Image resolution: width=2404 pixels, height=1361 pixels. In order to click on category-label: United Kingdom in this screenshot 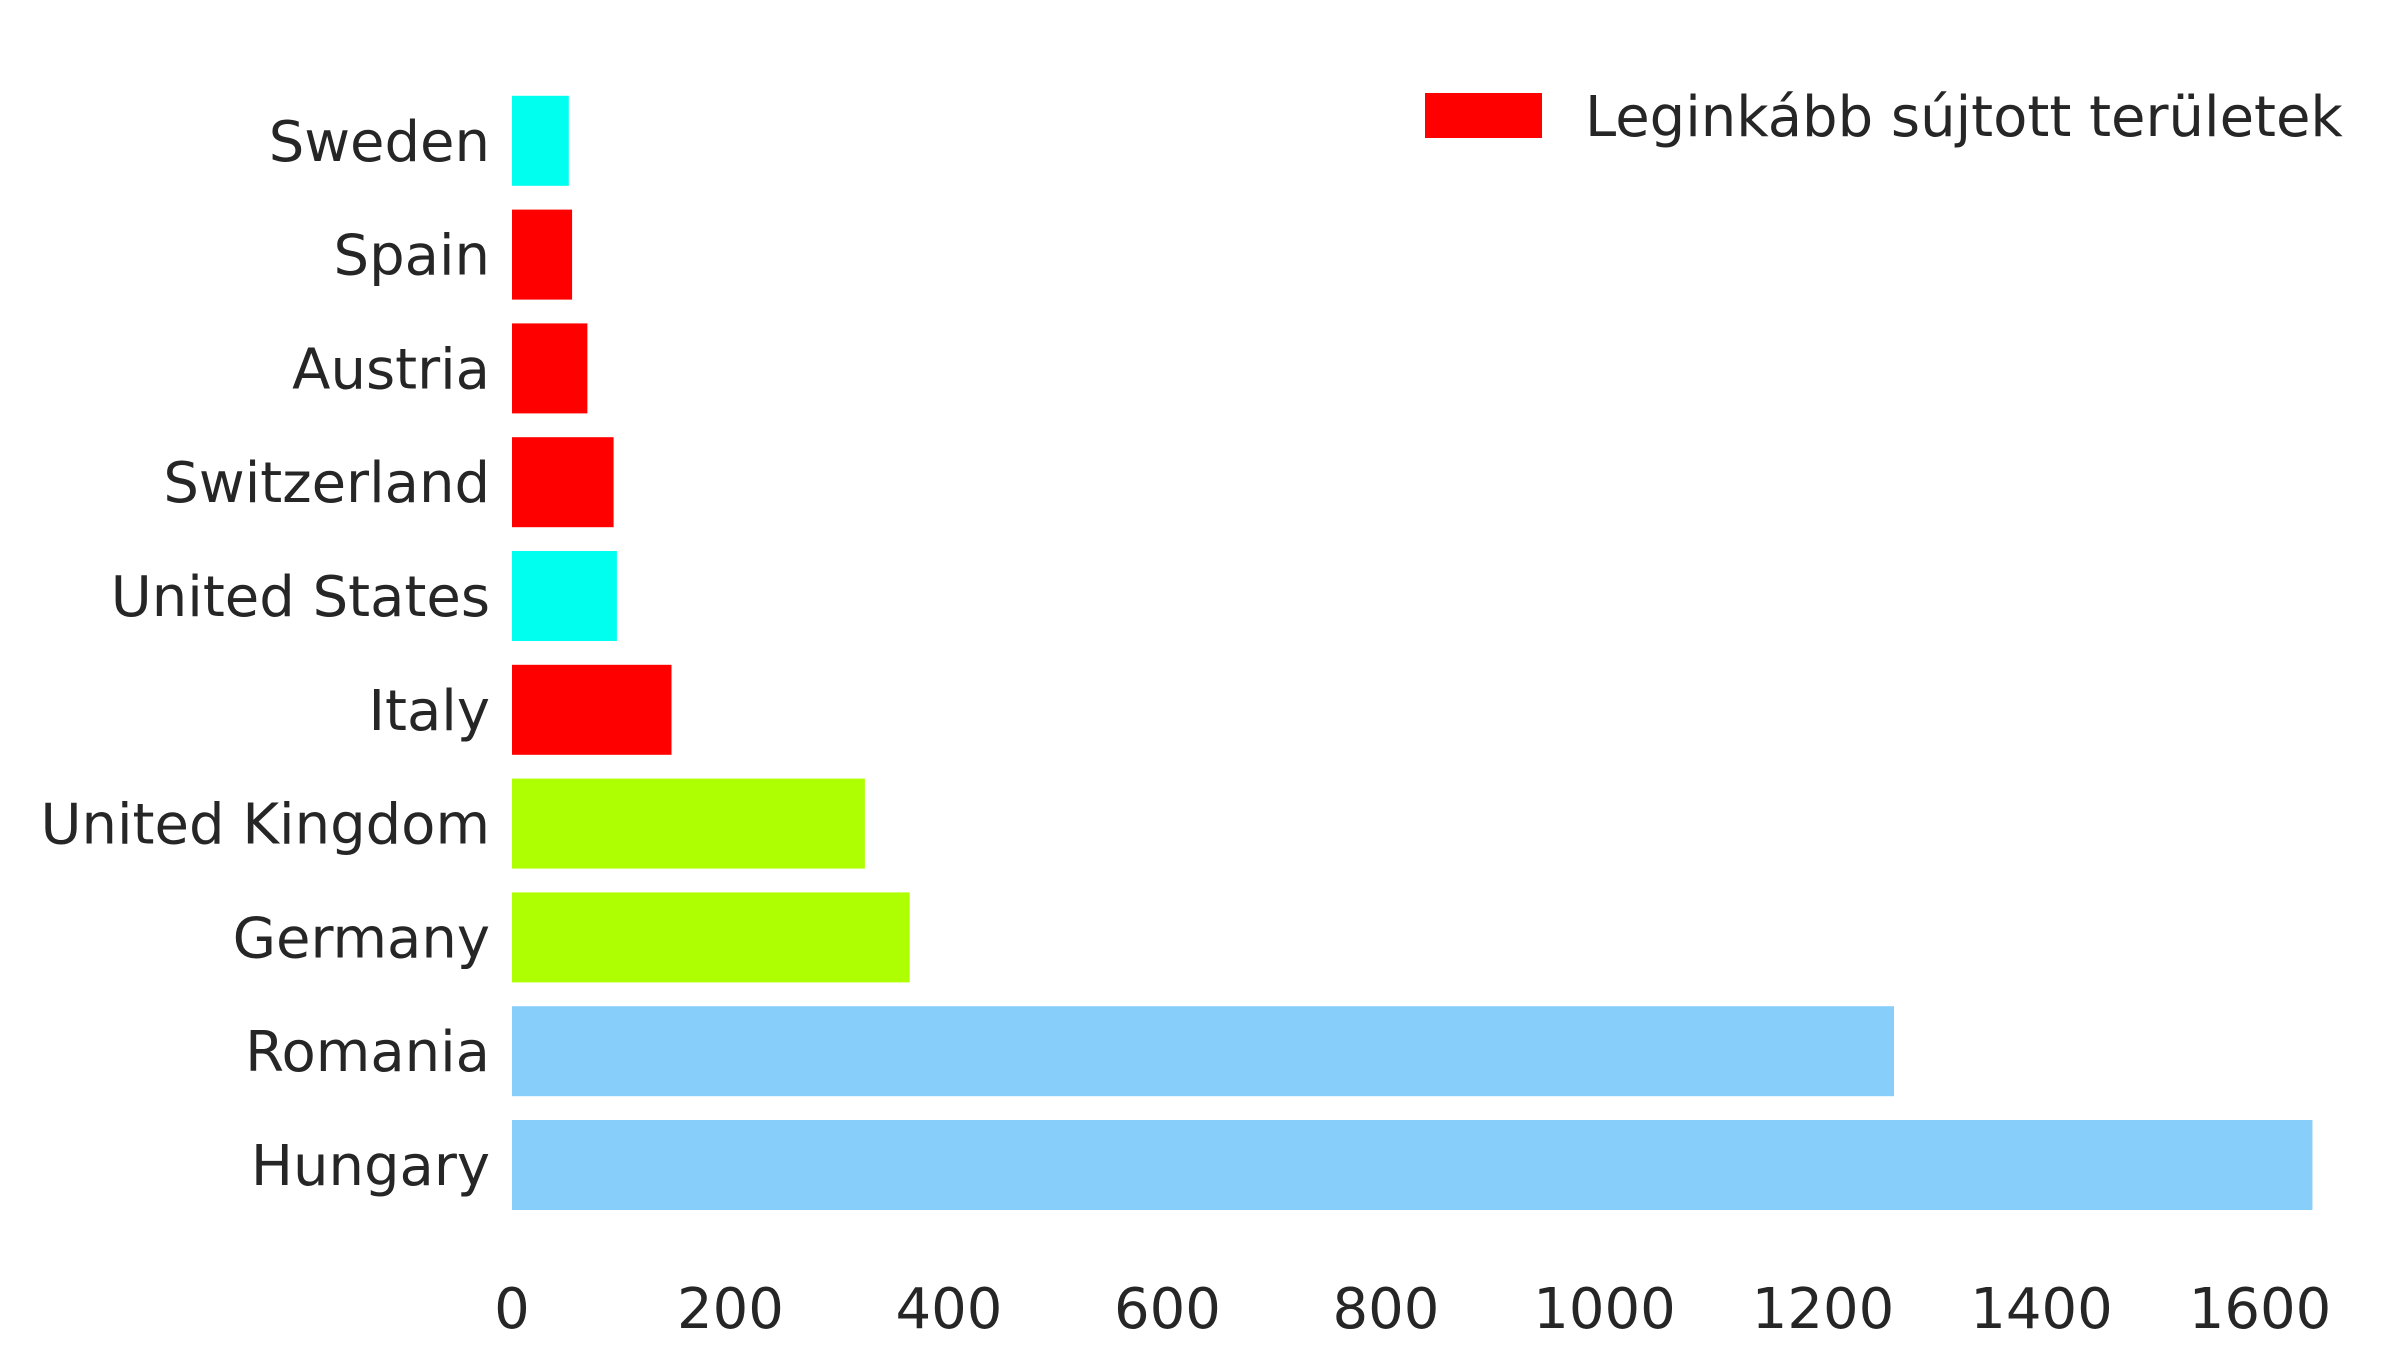, I will do `click(265, 825)`.